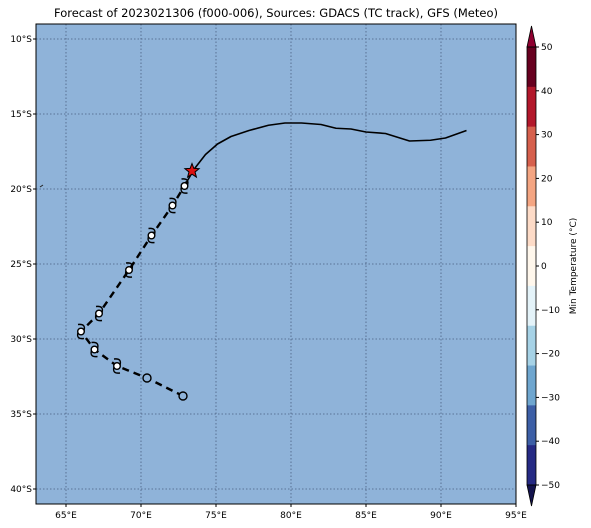 The height and width of the screenshot is (528, 591). What do you see at coordinates (216, 516) in the screenshot?
I see `lon-tick-label: 75°E` at bounding box center [216, 516].